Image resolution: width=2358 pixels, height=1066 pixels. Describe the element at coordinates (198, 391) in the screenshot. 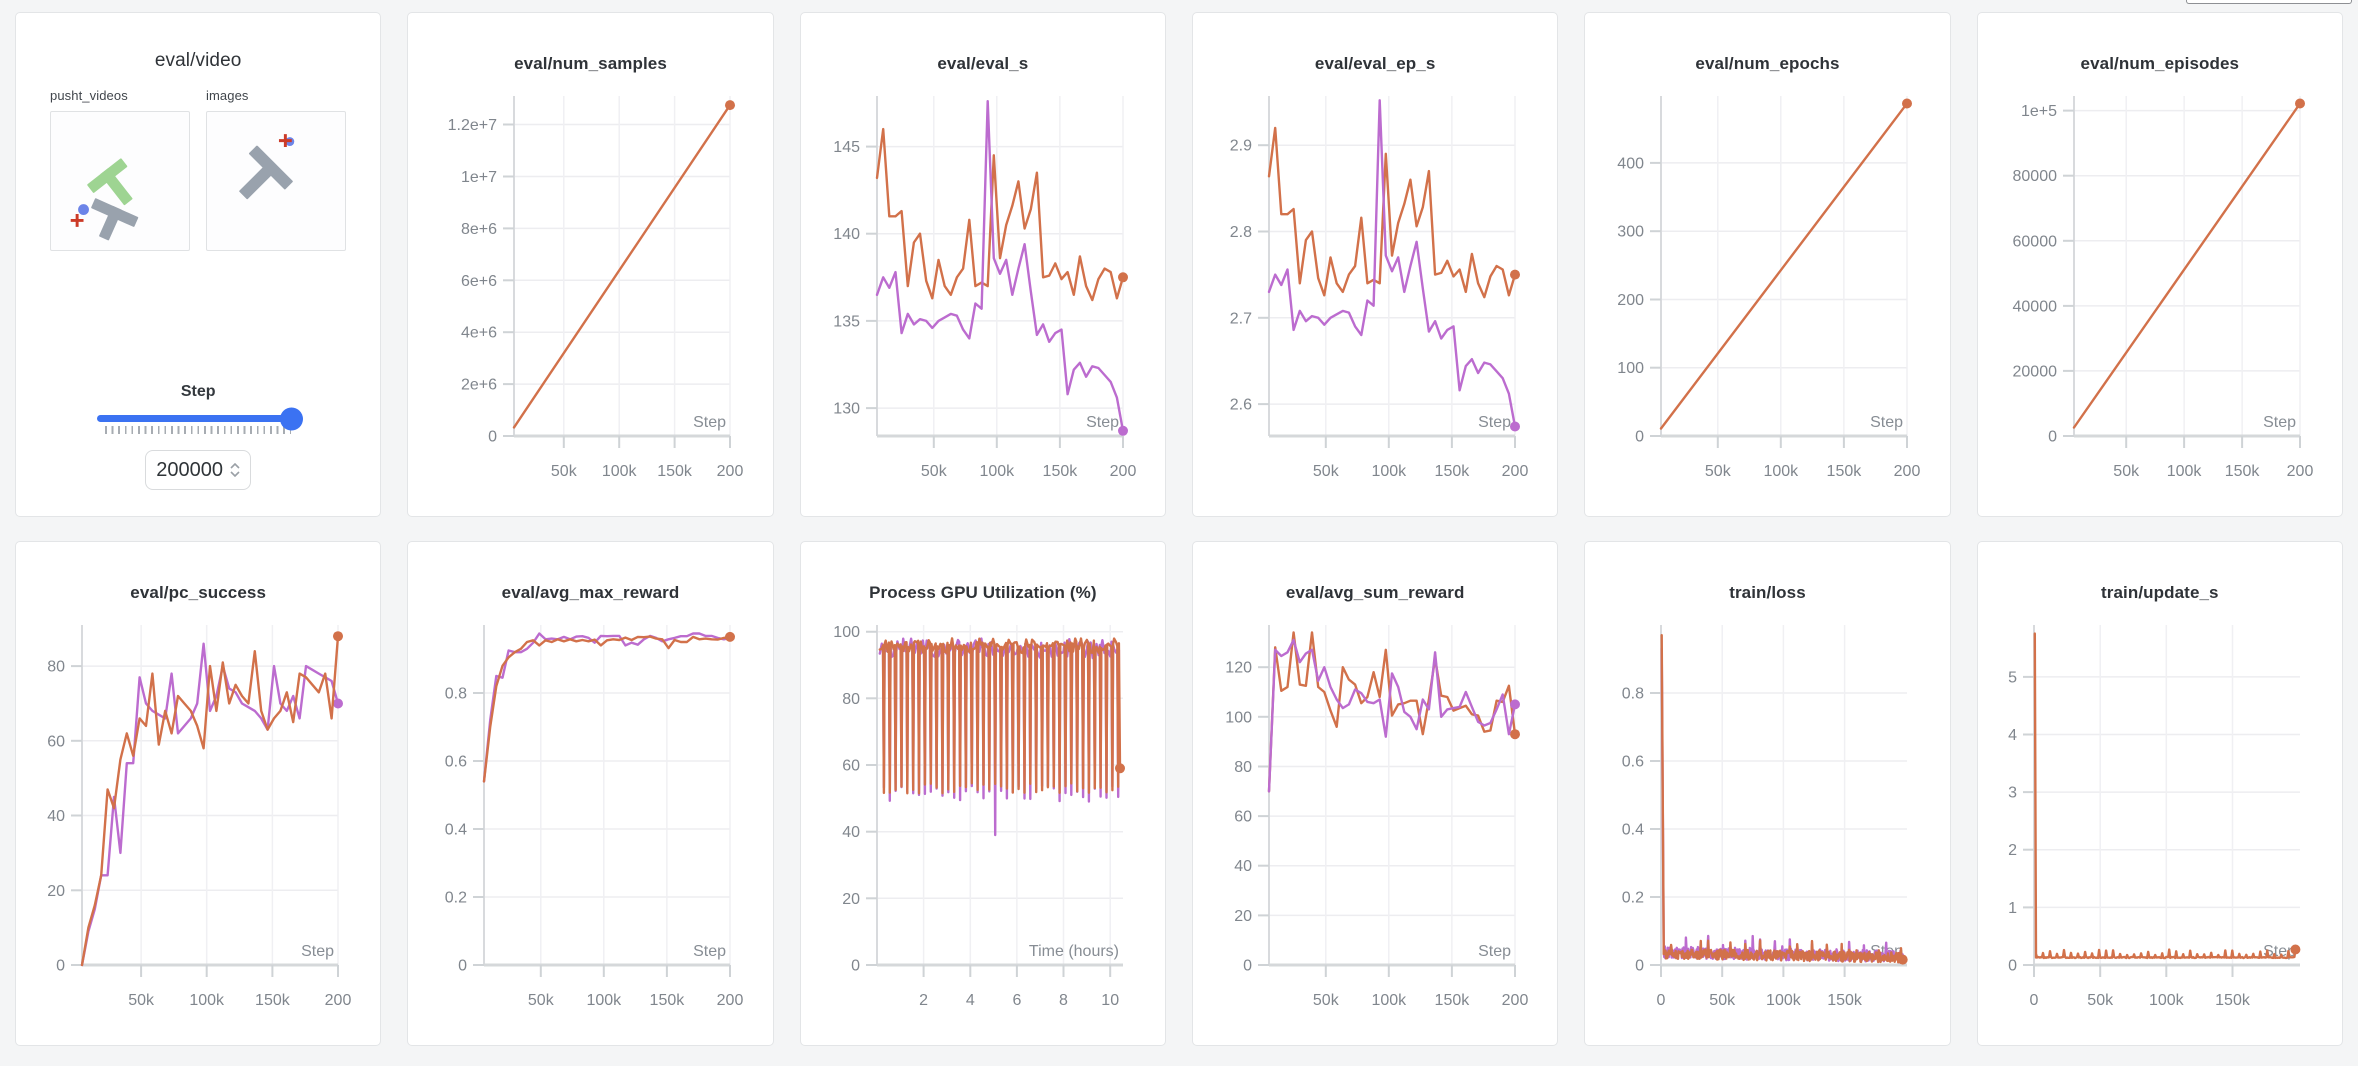

I see `step-slider-label: Step` at that location.